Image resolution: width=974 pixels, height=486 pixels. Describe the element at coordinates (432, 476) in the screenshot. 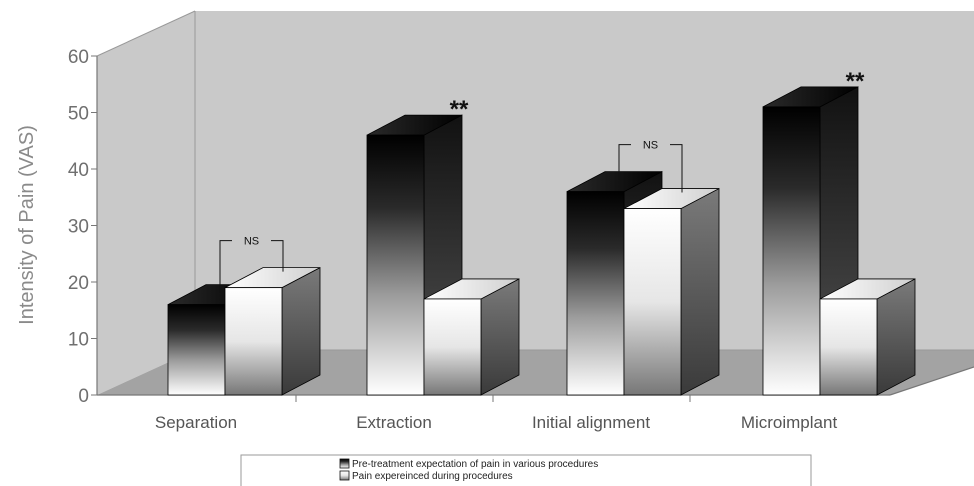

I see `legend-label-experienced: Pain expereinced during procedures` at that location.